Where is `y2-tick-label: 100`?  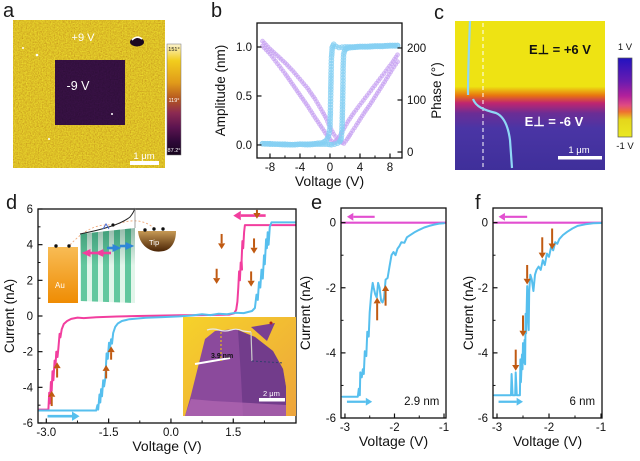 y2-tick-label: 100 is located at coordinates (416, 101).